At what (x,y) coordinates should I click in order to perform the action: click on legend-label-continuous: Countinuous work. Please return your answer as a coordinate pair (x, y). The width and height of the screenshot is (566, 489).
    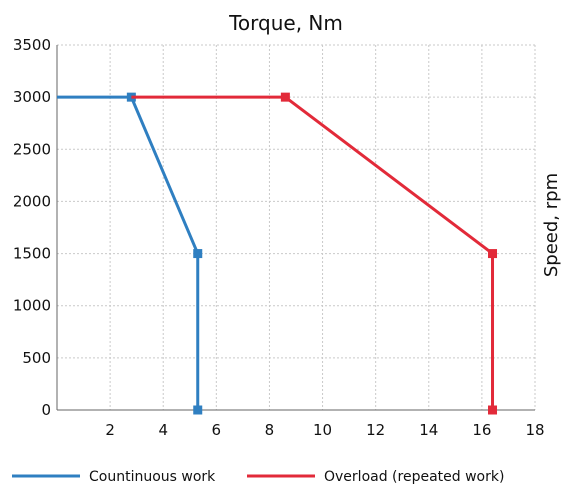
    Looking at the image, I should click on (152, 477).